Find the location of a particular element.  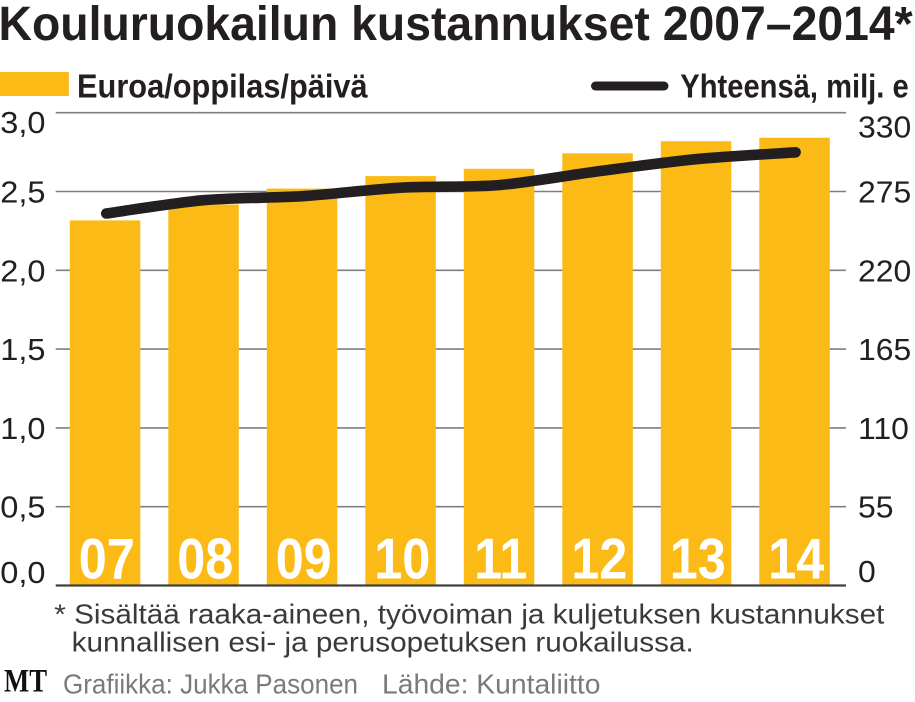

svg-text: 12 is located at coordinates (599, 560).